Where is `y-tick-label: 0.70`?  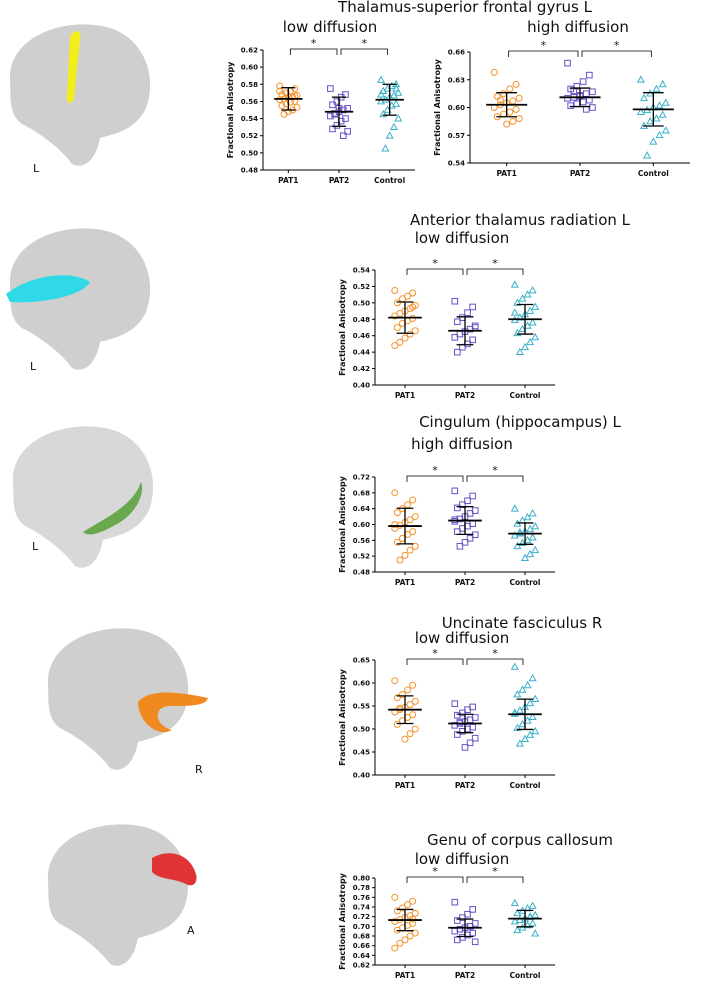 y-tick-label: 0.70 is located at coordinates (361, 927).